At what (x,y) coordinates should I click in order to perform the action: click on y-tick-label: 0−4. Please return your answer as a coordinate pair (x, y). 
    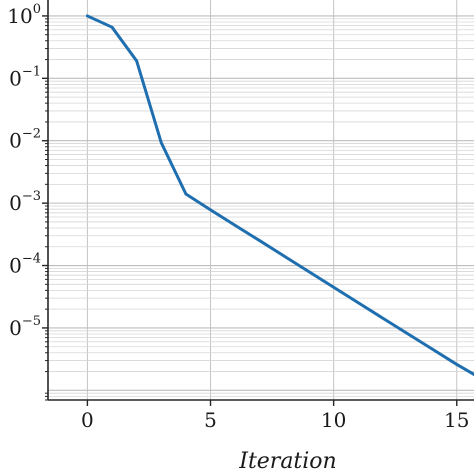
    Looking at the image, I should click on (25, 265).